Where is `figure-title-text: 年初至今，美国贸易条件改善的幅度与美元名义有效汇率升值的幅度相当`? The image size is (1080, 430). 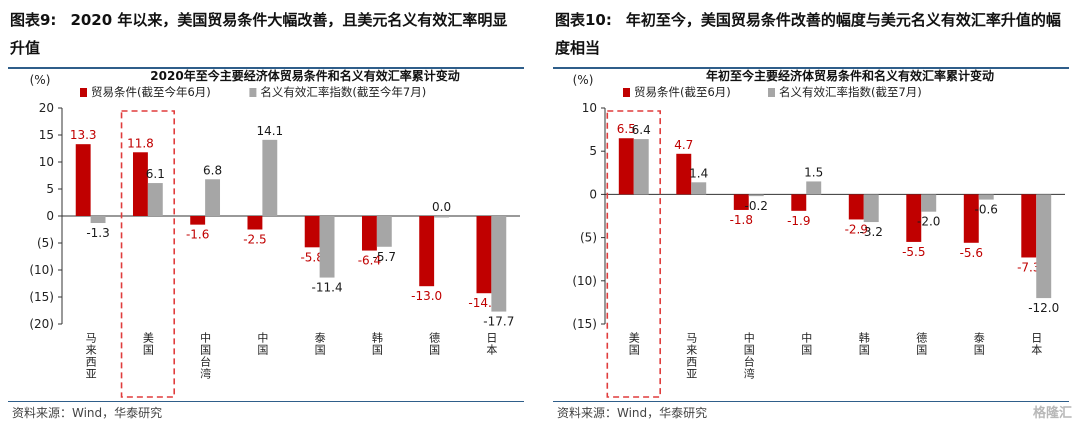
figure-title-text: 年初至今，美国贸易条件改善的幅度与美元名义有效汇率升值的幅度相当 is located at coordinates (808, 34).